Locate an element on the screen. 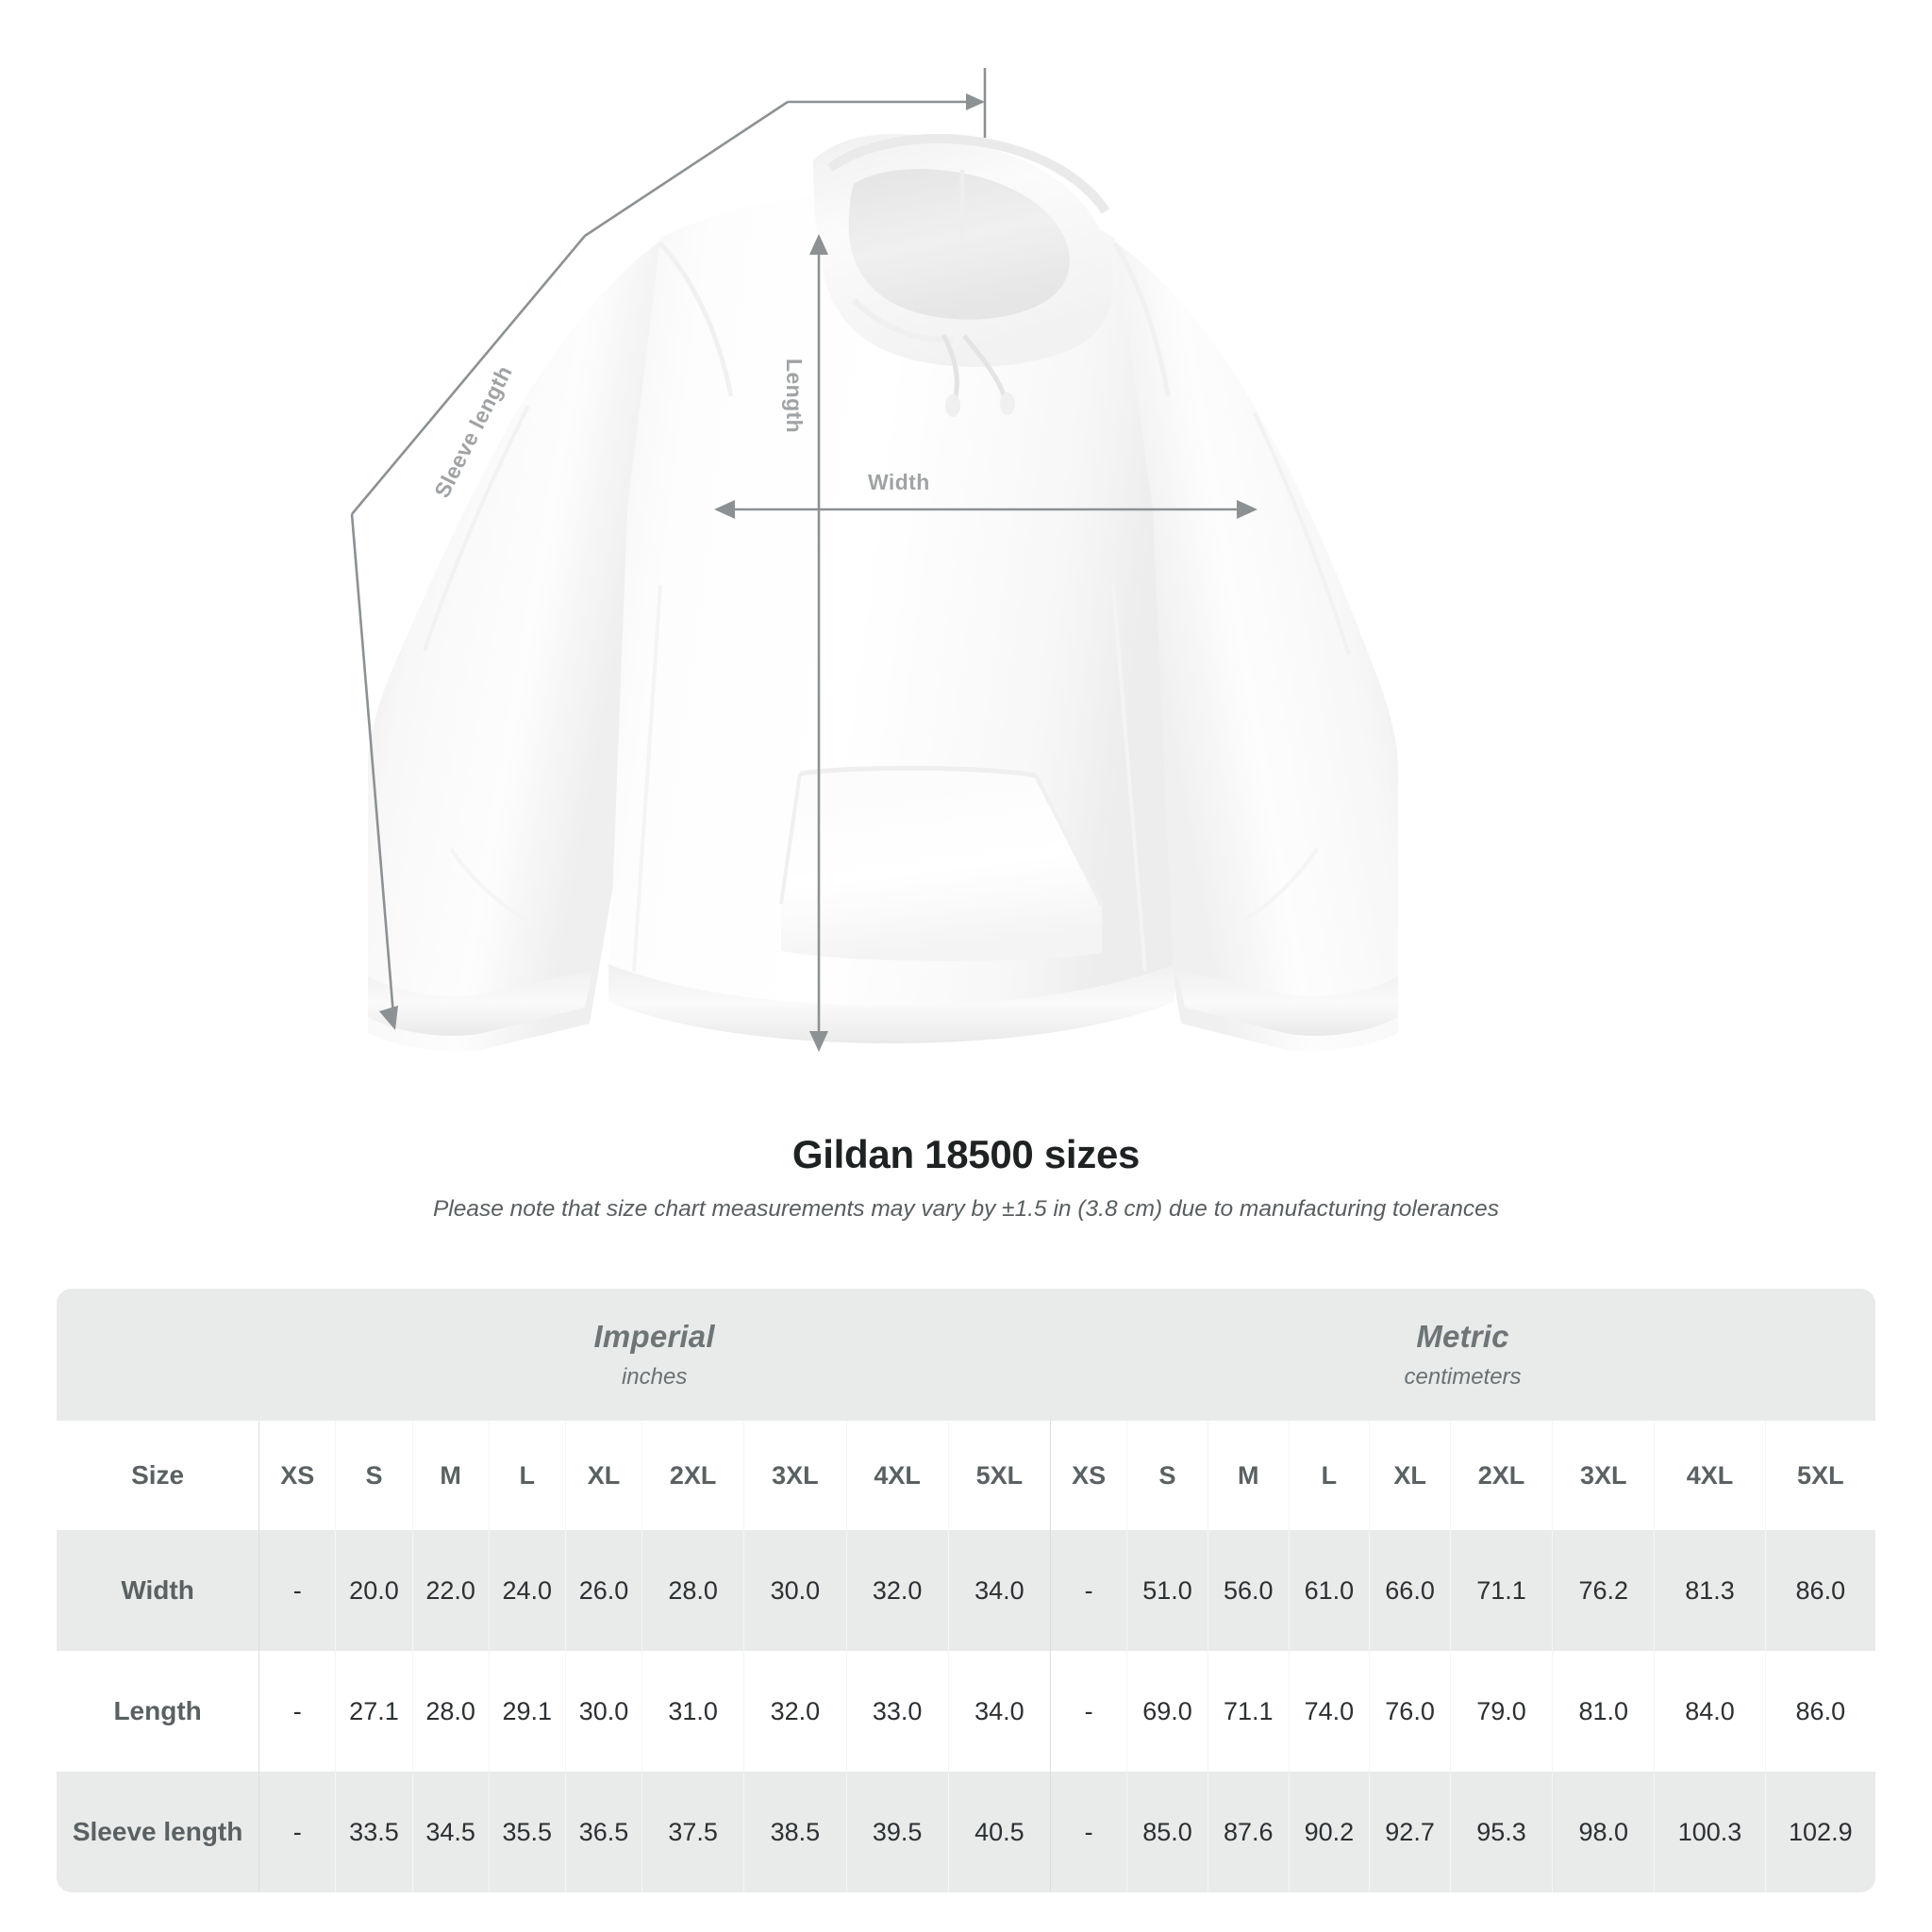 This screenshot has height=1932, width=1932. left-cuff is located at coordinates (480, 1003).